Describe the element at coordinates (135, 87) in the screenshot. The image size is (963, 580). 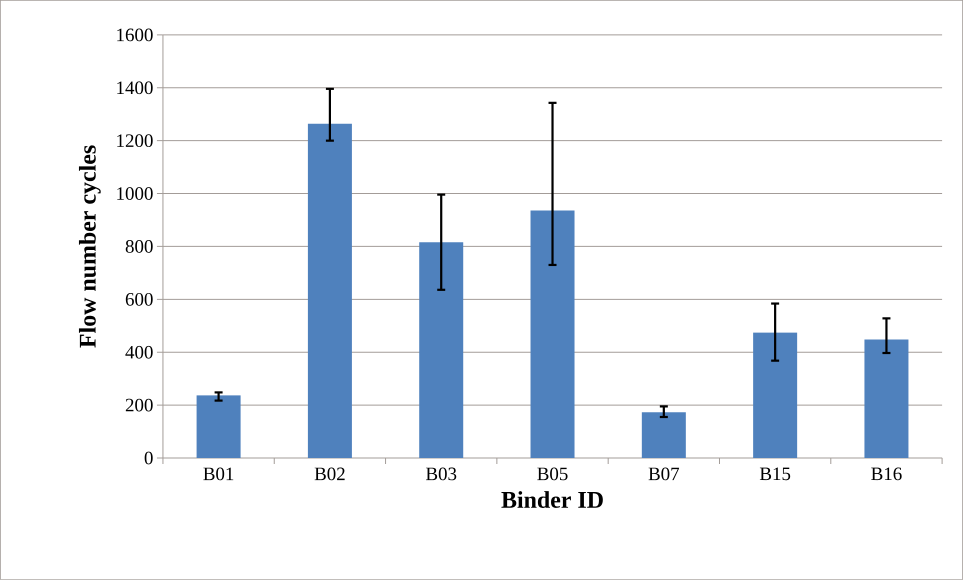
I see `y-tick-label: 1400` at that location.